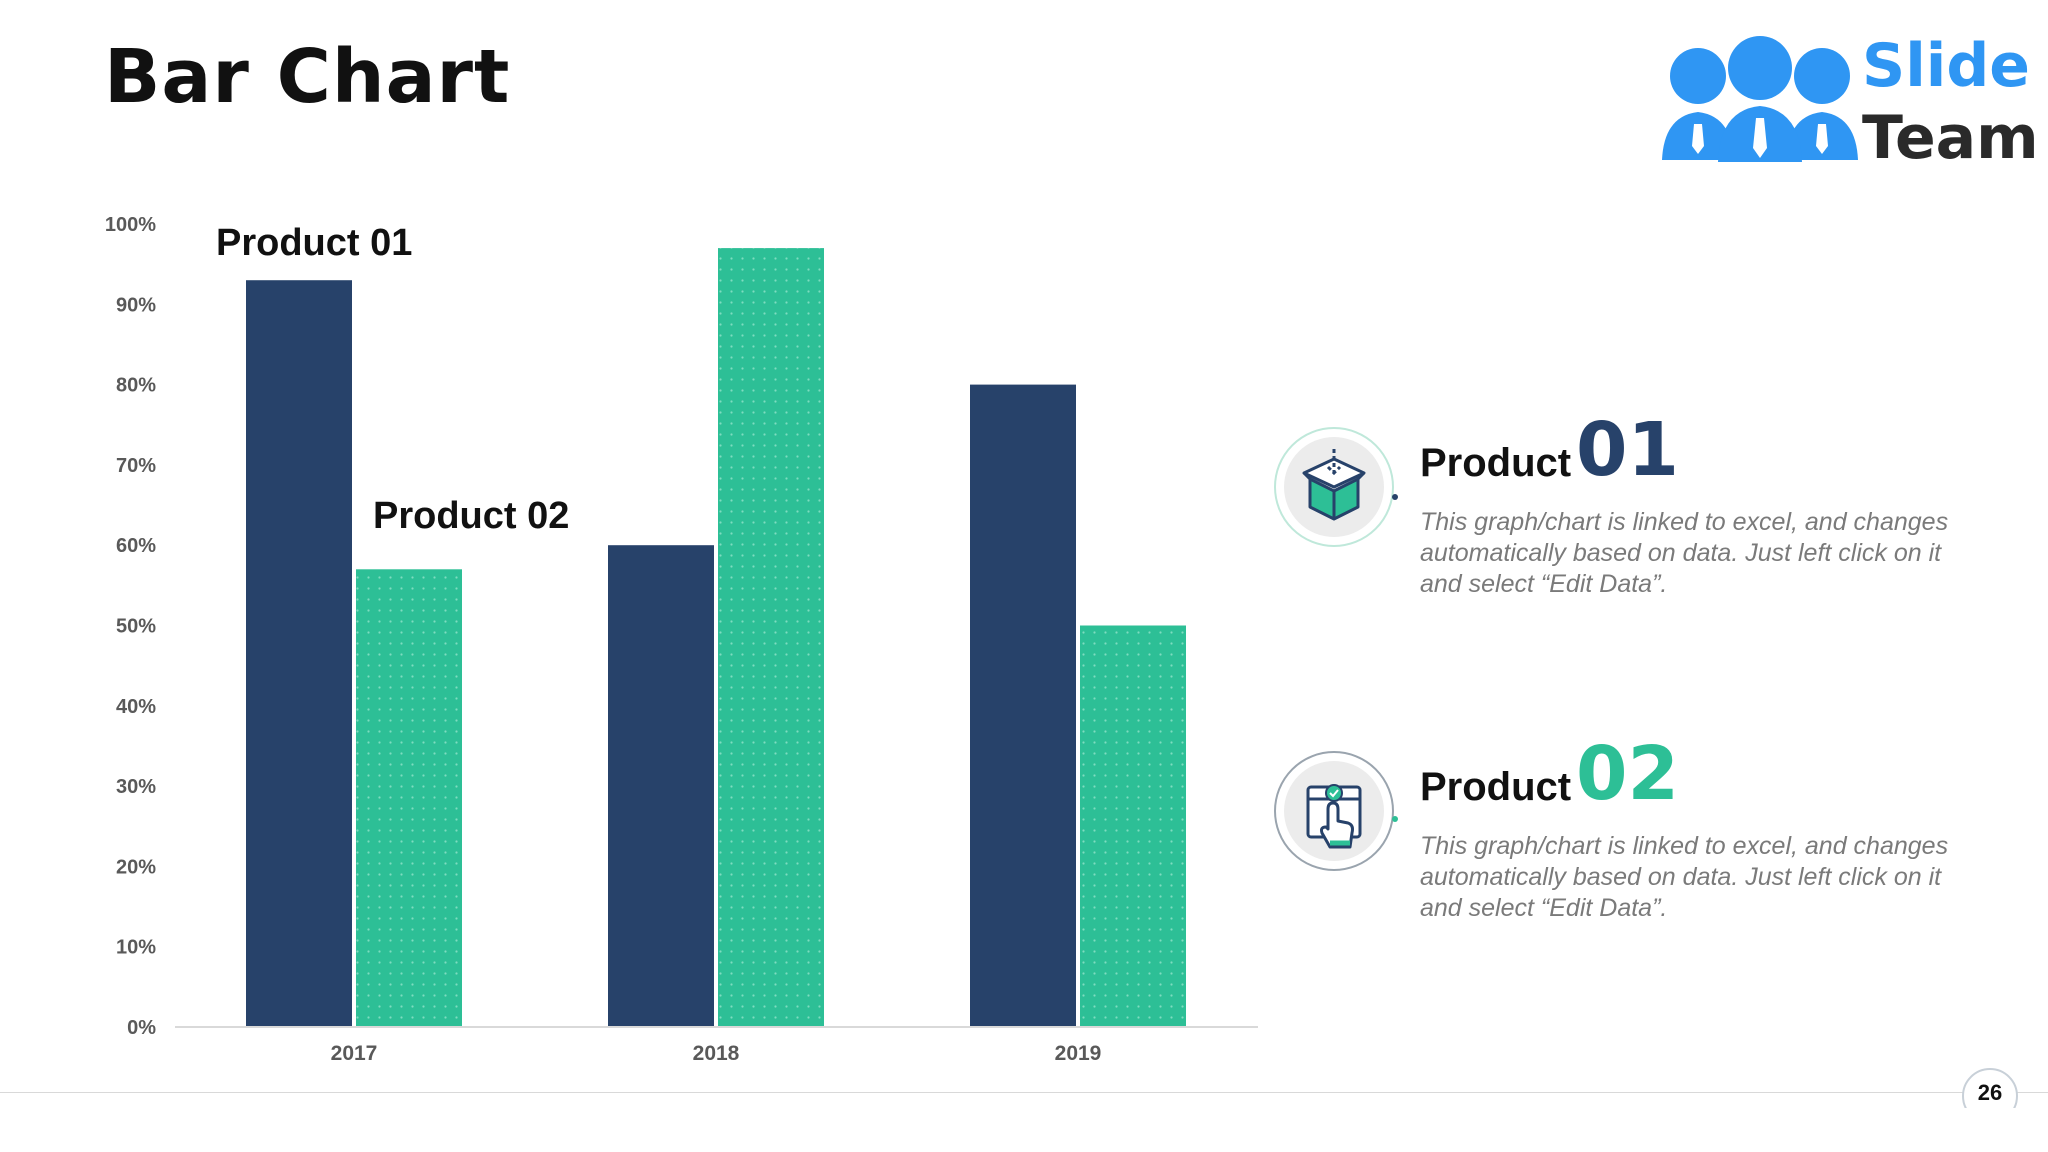 This screenshot has width=2048, height=1152. I want to click on bar-product-01-2017, so click(299, 654).